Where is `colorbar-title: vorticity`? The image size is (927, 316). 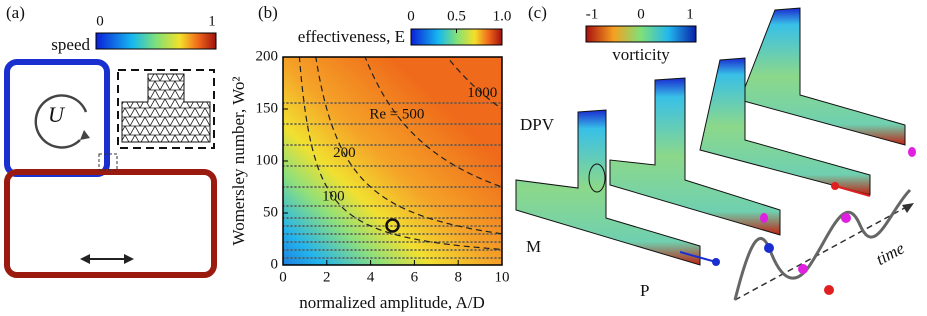
colorbar-title: vorticity is located at coordinates (641, 54).